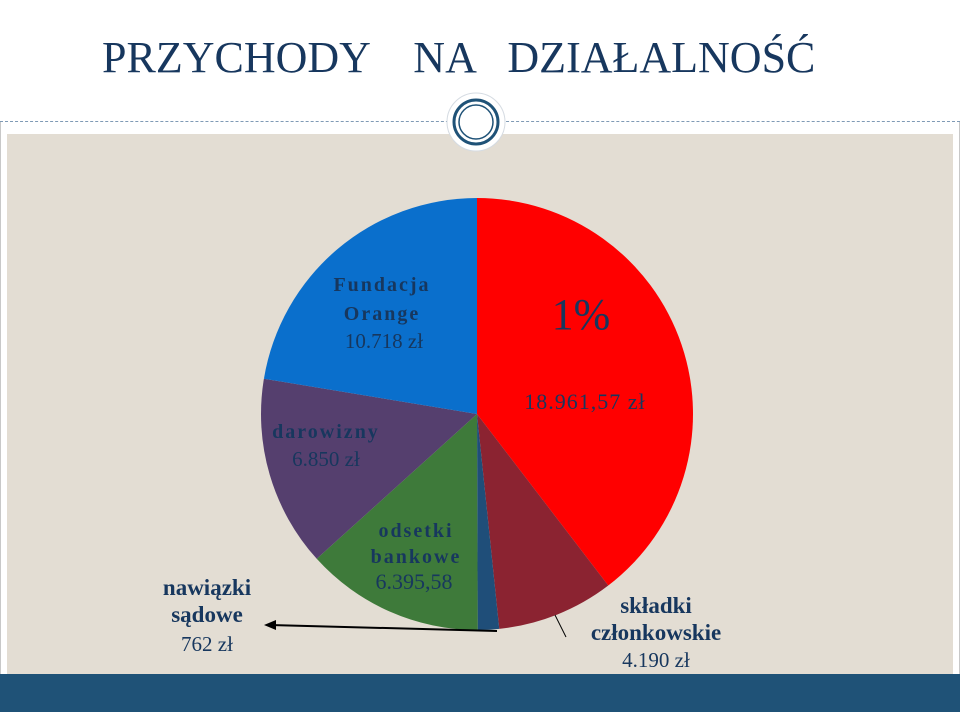 This screenshot has width=960, height=712. I want to click on bottom-bar, so click(480, 693).